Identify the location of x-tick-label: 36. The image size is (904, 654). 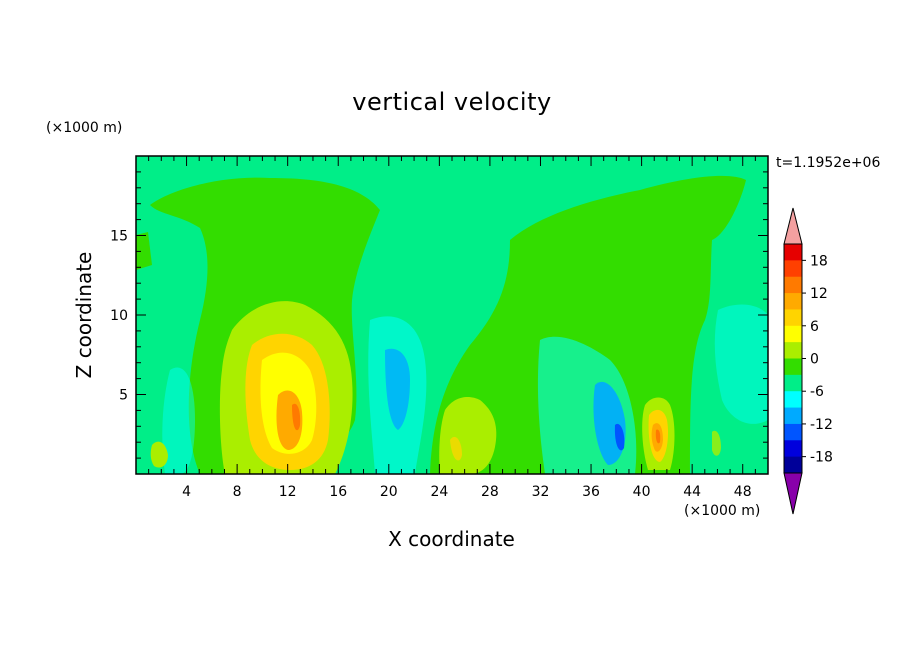
(591, 492).